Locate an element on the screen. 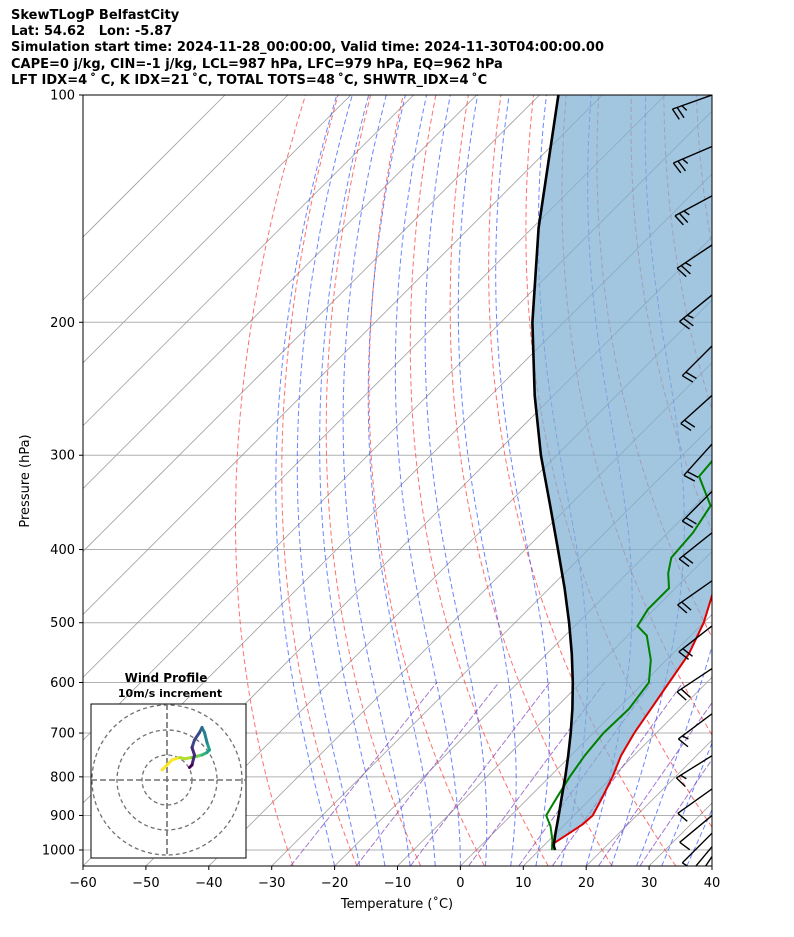 The height and width of the screenshot is (937, 794). y-axis-ticks: 100 200 300 400 500 600 700 800 900 1000 is located at coordinates (62, 474).